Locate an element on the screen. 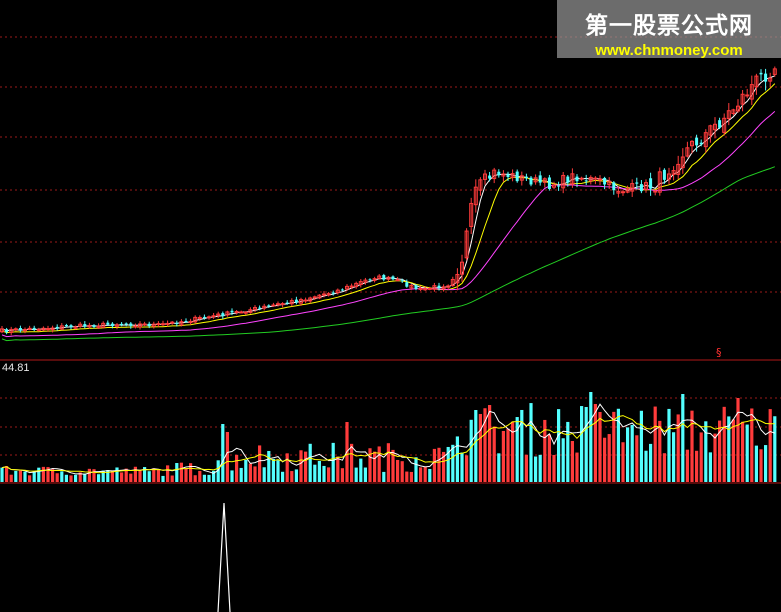 The image size is (781, 612). signal-marker: § is located at coordinates (719, 352).